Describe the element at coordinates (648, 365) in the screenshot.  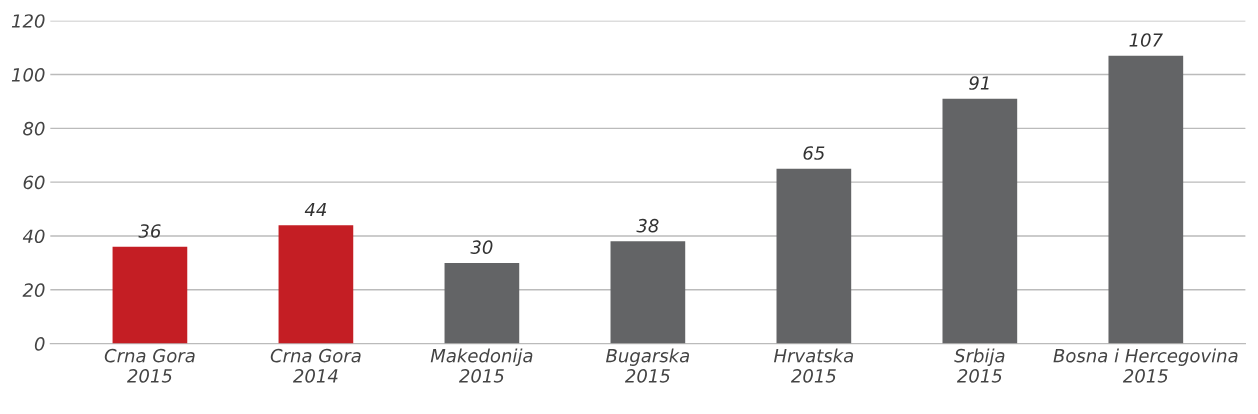
I see `x-tick-label: Bugarska 2015` at that location.